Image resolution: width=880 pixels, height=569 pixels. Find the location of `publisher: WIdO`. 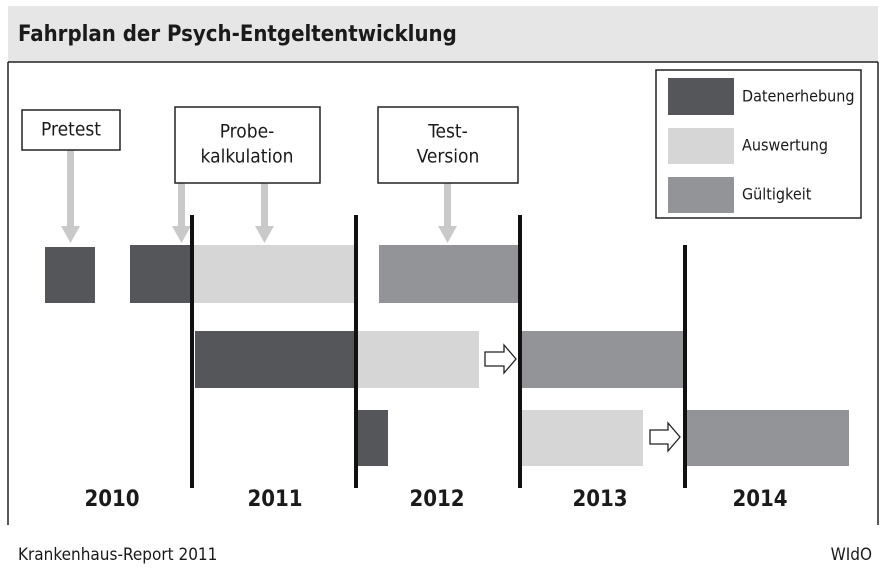

publisher: WIdO is located at coordinates (851, 555).